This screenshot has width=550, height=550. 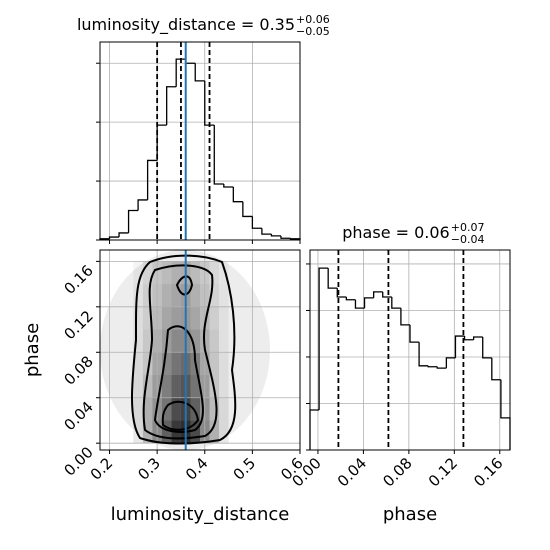 I want to click on contours, so click(x=184, y=349).